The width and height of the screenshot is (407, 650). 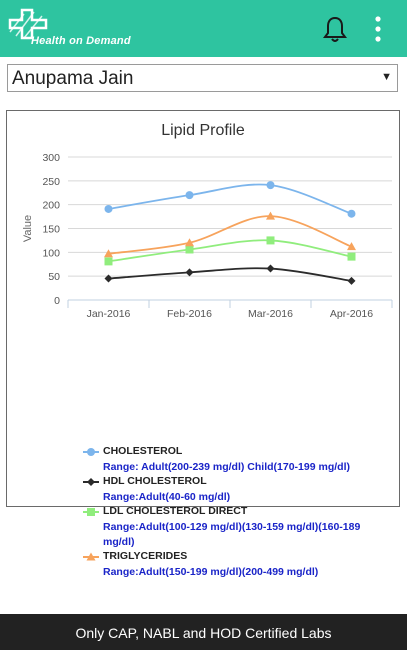 I want to click on footer-text: Only CAP, NABL and HOD Certified Labs, so click(x=203, y=633).